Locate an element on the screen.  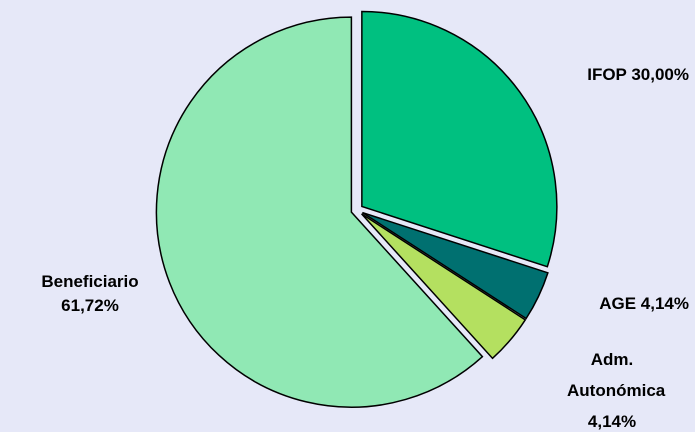
slice-label: AGE 4,14% is located at coordinates (644, 303).